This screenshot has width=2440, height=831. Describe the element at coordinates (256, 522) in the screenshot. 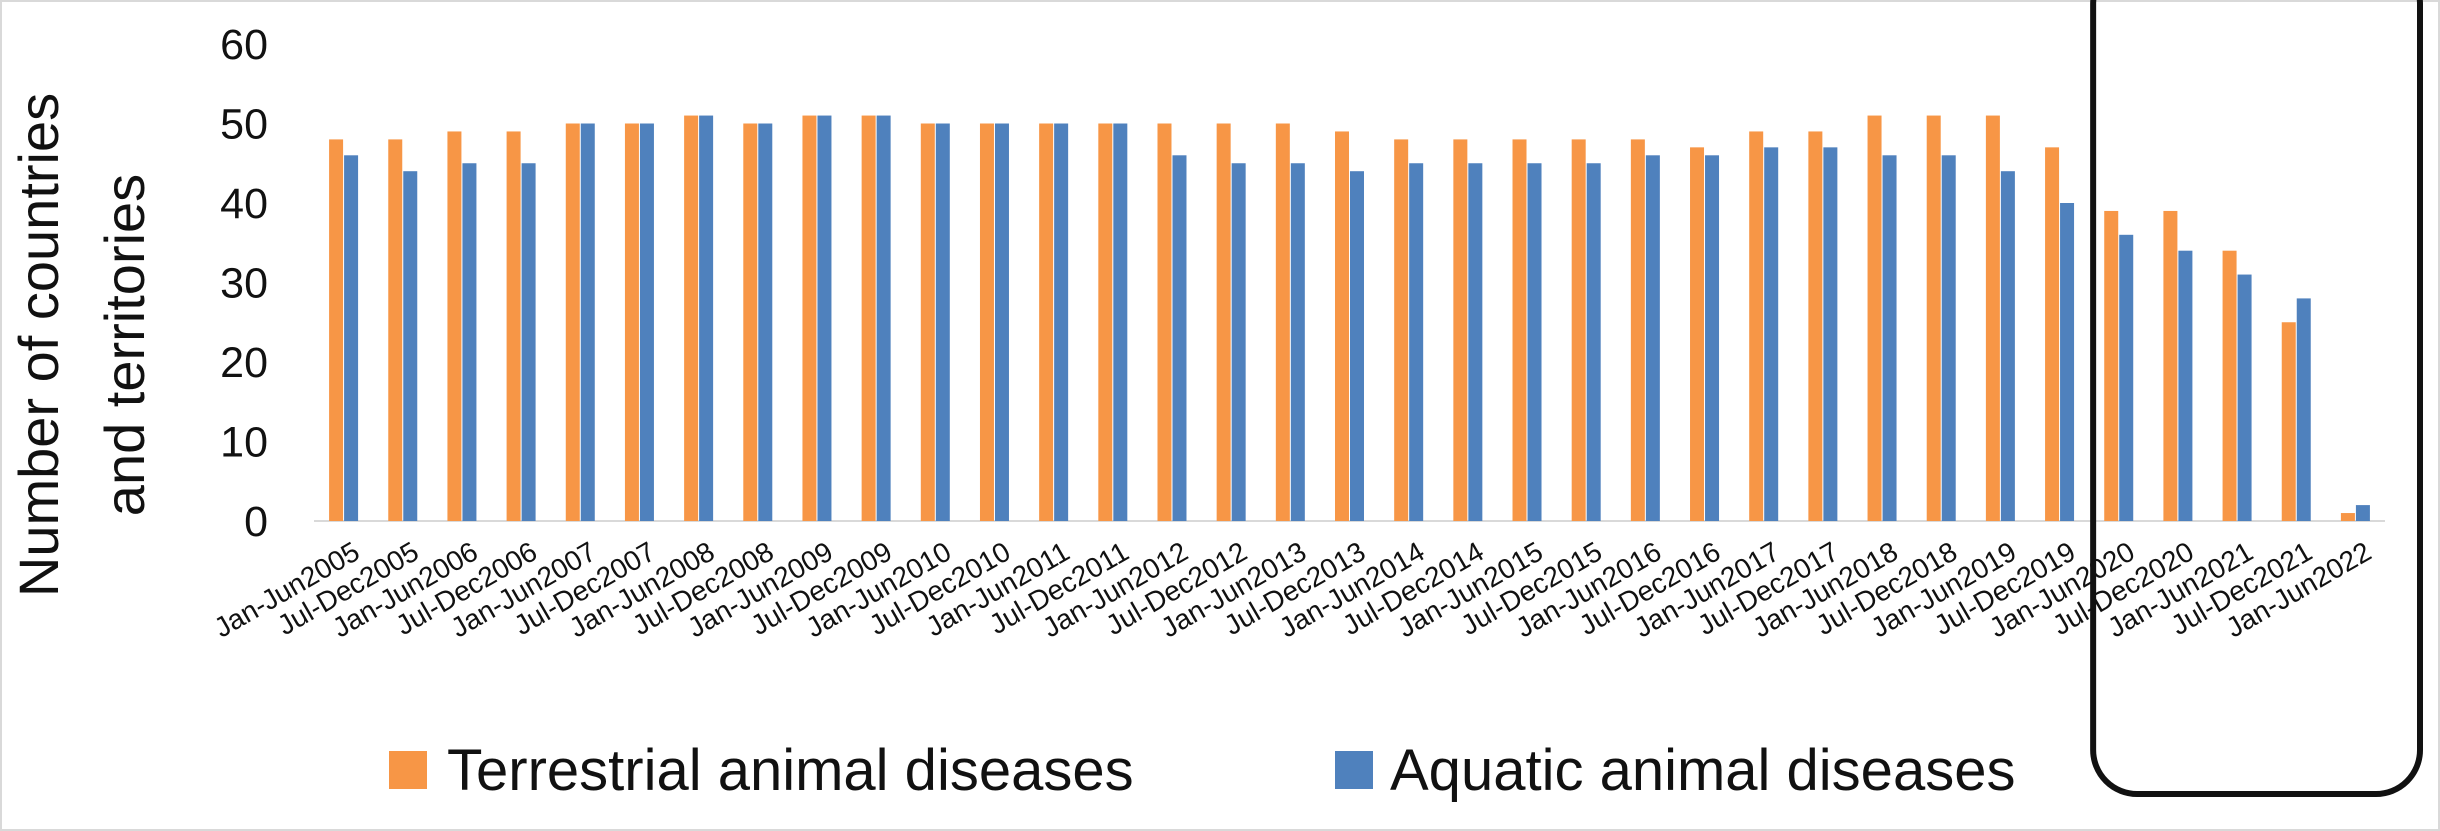

I see `y-tick-label: 0` at that location.